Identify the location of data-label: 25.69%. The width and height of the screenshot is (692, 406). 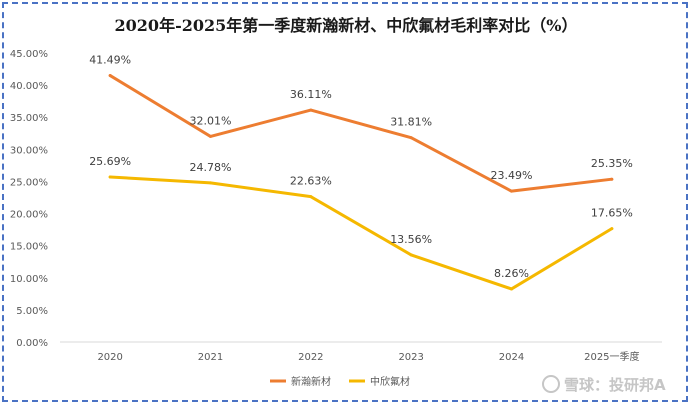
(110, 161).